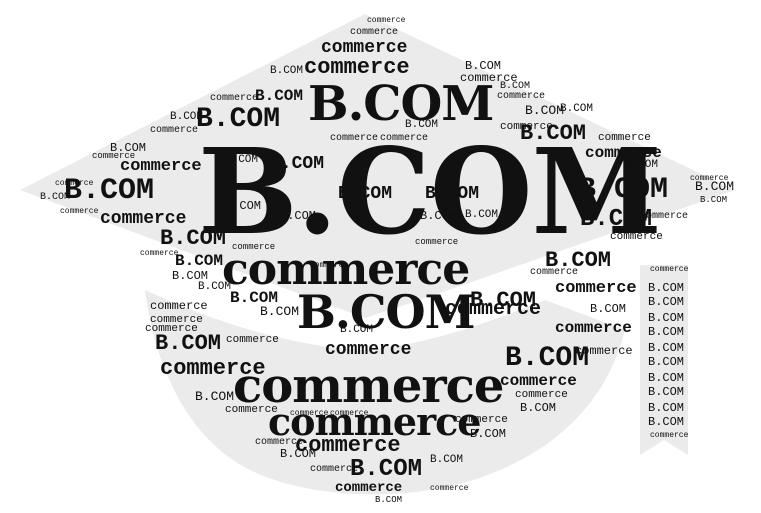 The image size is (761, 513). What do you see at coordinates (386, 312) in the screenshot?
I see `word-bcom-mid: B.COM` at bounding box center [386, 312].